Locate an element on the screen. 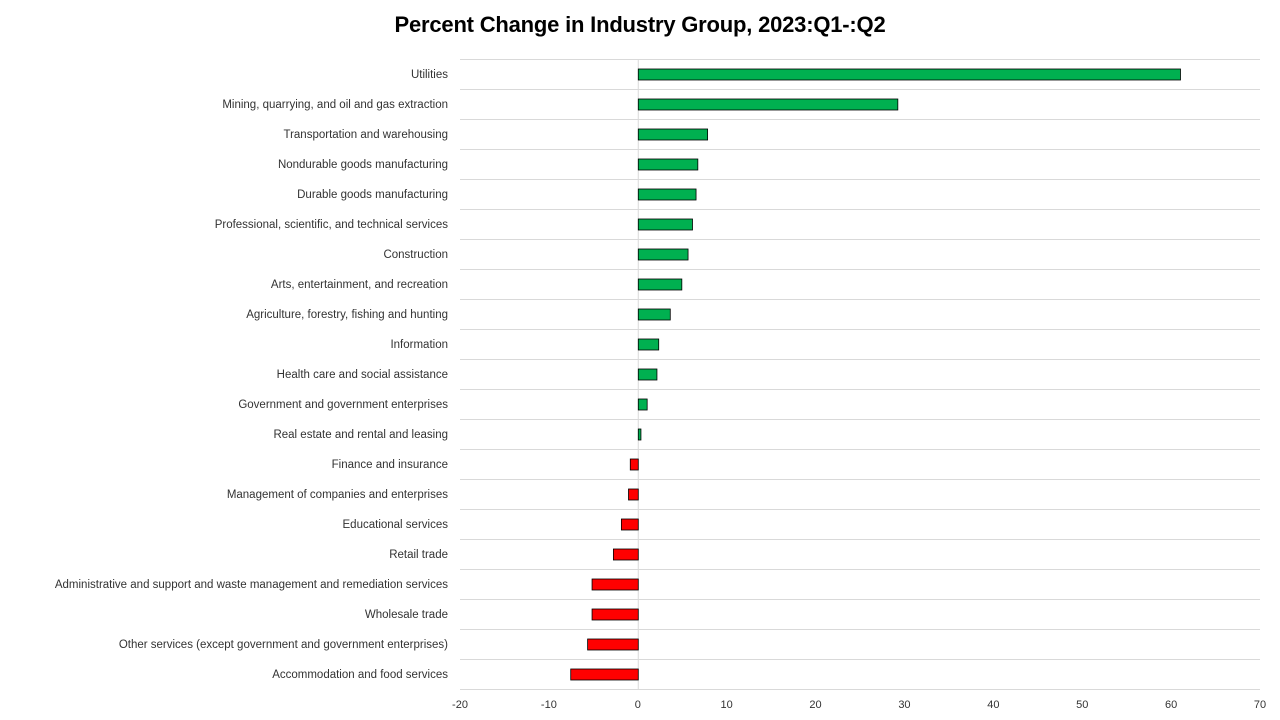 The width and height of the screenshot is (1280, 720). x-tick-label: 30 is located at coordinates (904, 705).